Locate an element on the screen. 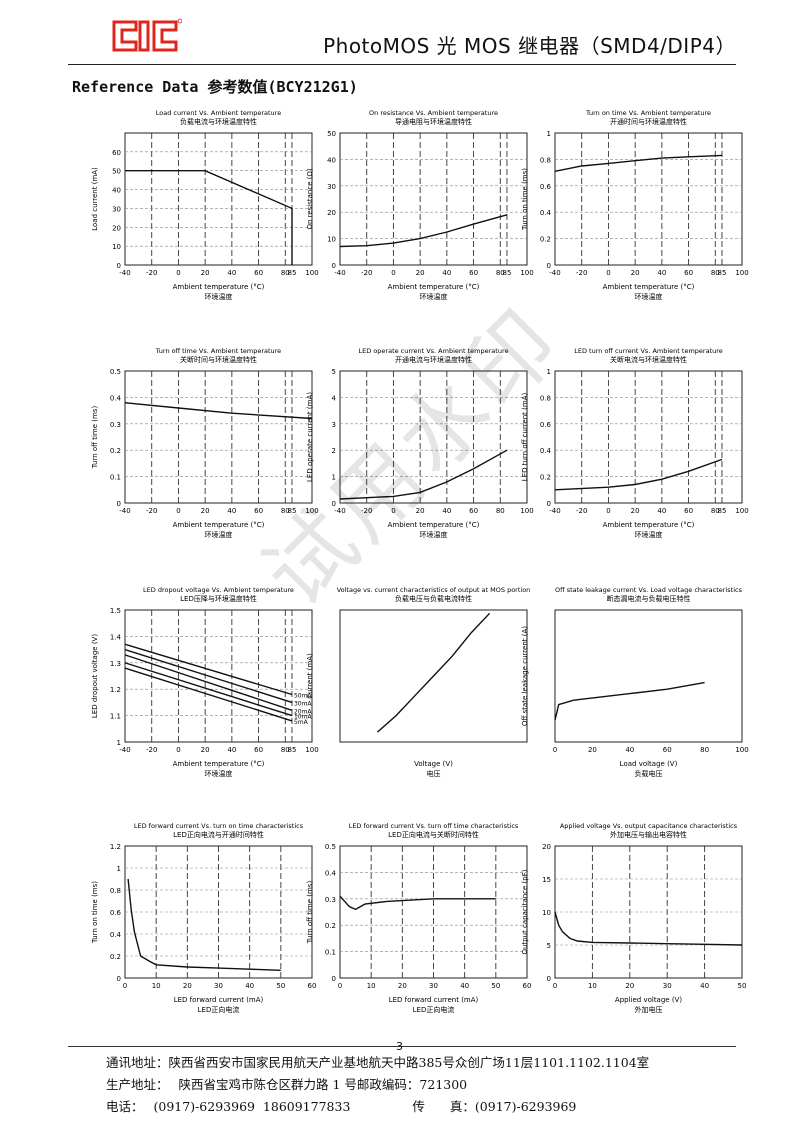  y-tick-label: 1.5 is located at coordinates (115, 611).